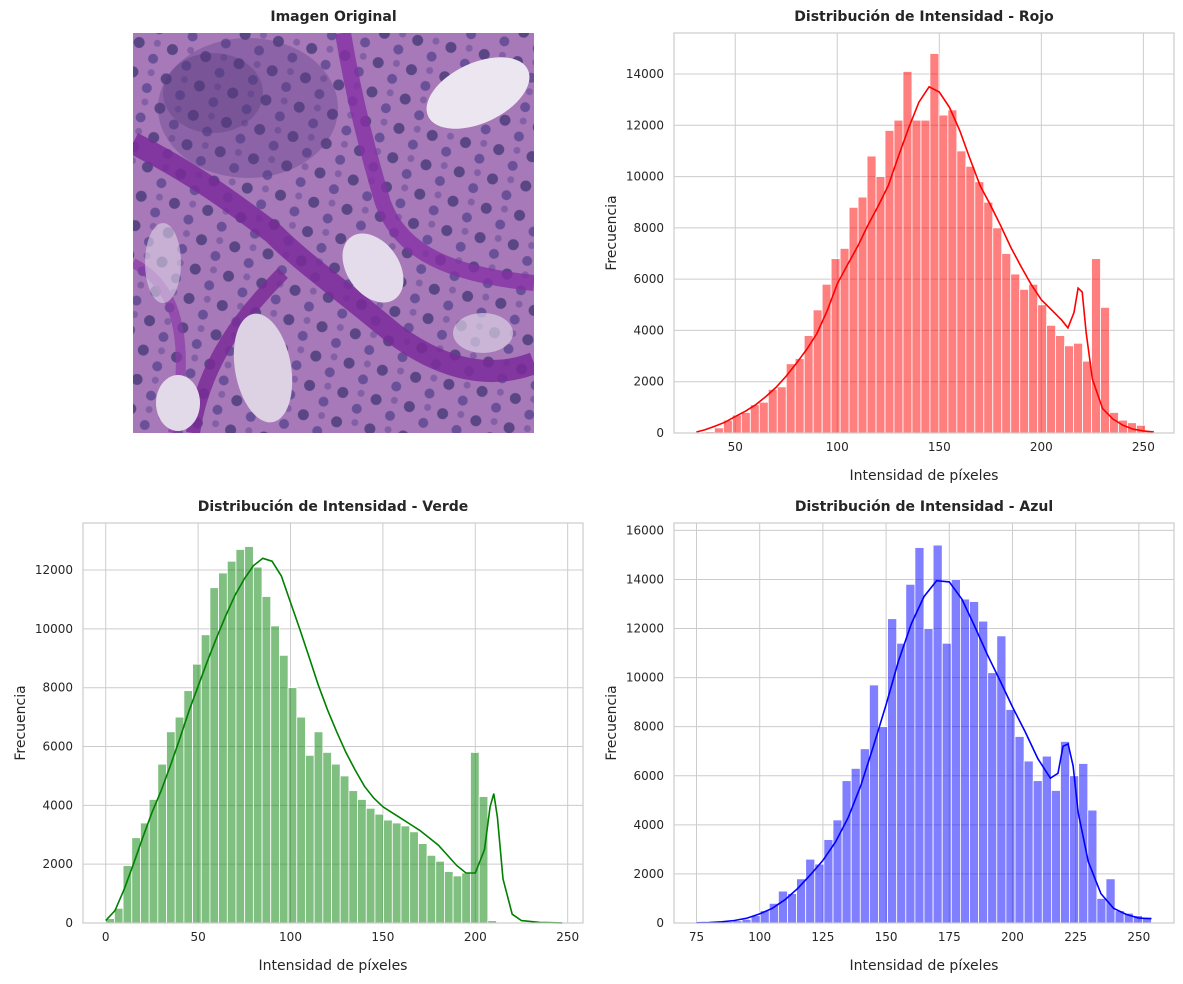 This screenshot has height=984, width=1183. Describe the element at coordinates (1075, 937) in the screenshot. I see `x-tick-label: 225` at that location.